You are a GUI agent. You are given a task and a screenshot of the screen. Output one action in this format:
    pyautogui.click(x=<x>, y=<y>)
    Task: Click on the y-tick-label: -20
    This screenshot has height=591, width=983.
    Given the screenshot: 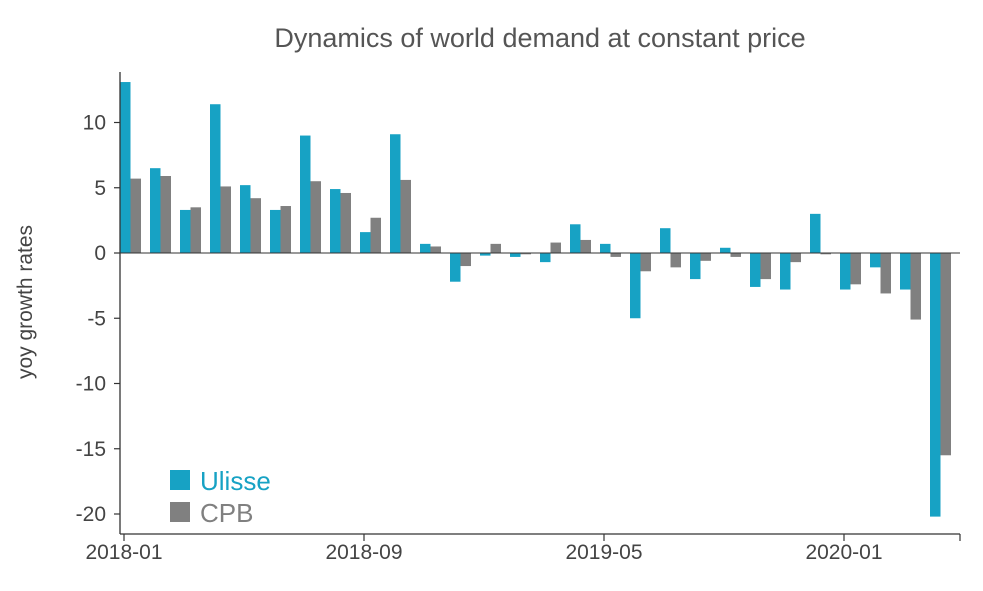 What is the action you would take?
    pyautogui.click(x=91, y=514)
    